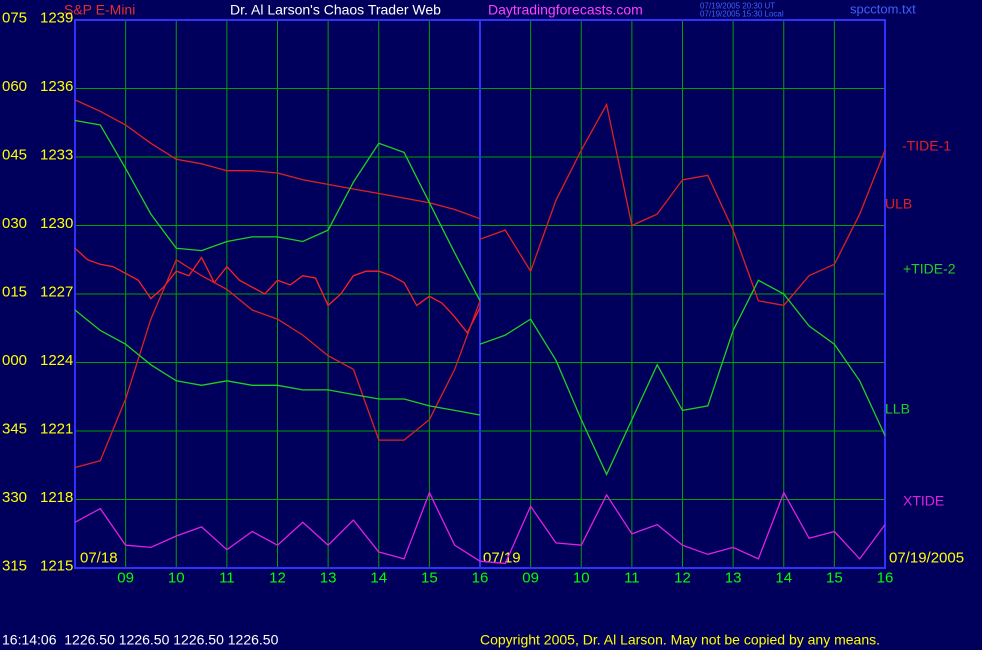 This screenshot has width=982, height=650. What do you see at coordinates (897, 408) in the screenshot?
I see `legend-label: LLB` at bounding box center [897, 408].